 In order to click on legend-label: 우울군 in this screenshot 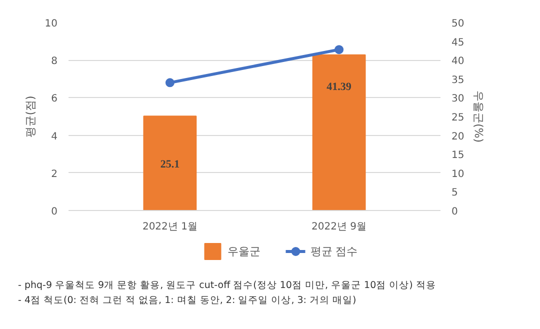, I will do `click(243, 251)`.